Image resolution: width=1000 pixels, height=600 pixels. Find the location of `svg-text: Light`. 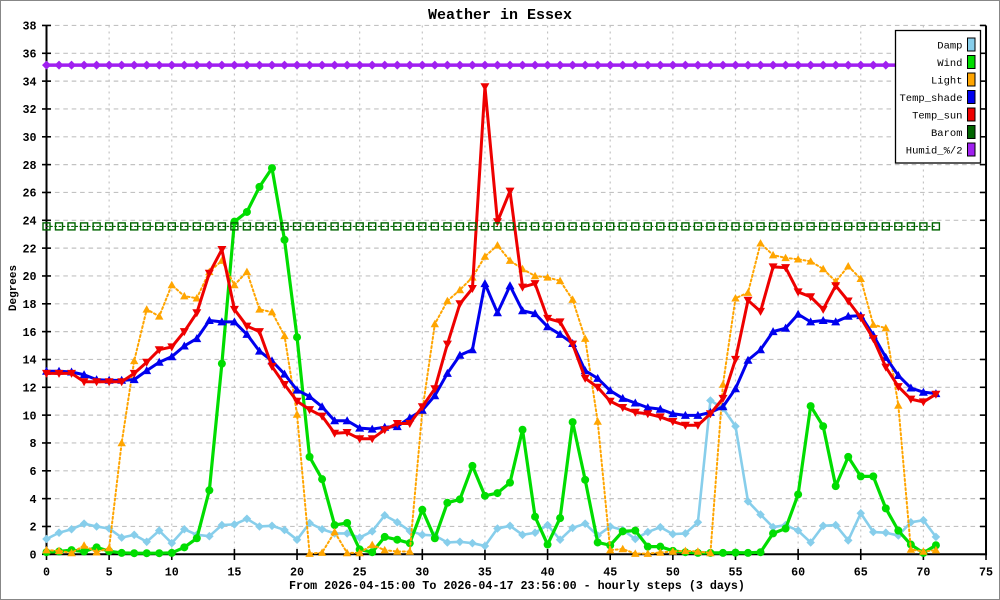

svg-text: Light is located at coordinates (947, 81).